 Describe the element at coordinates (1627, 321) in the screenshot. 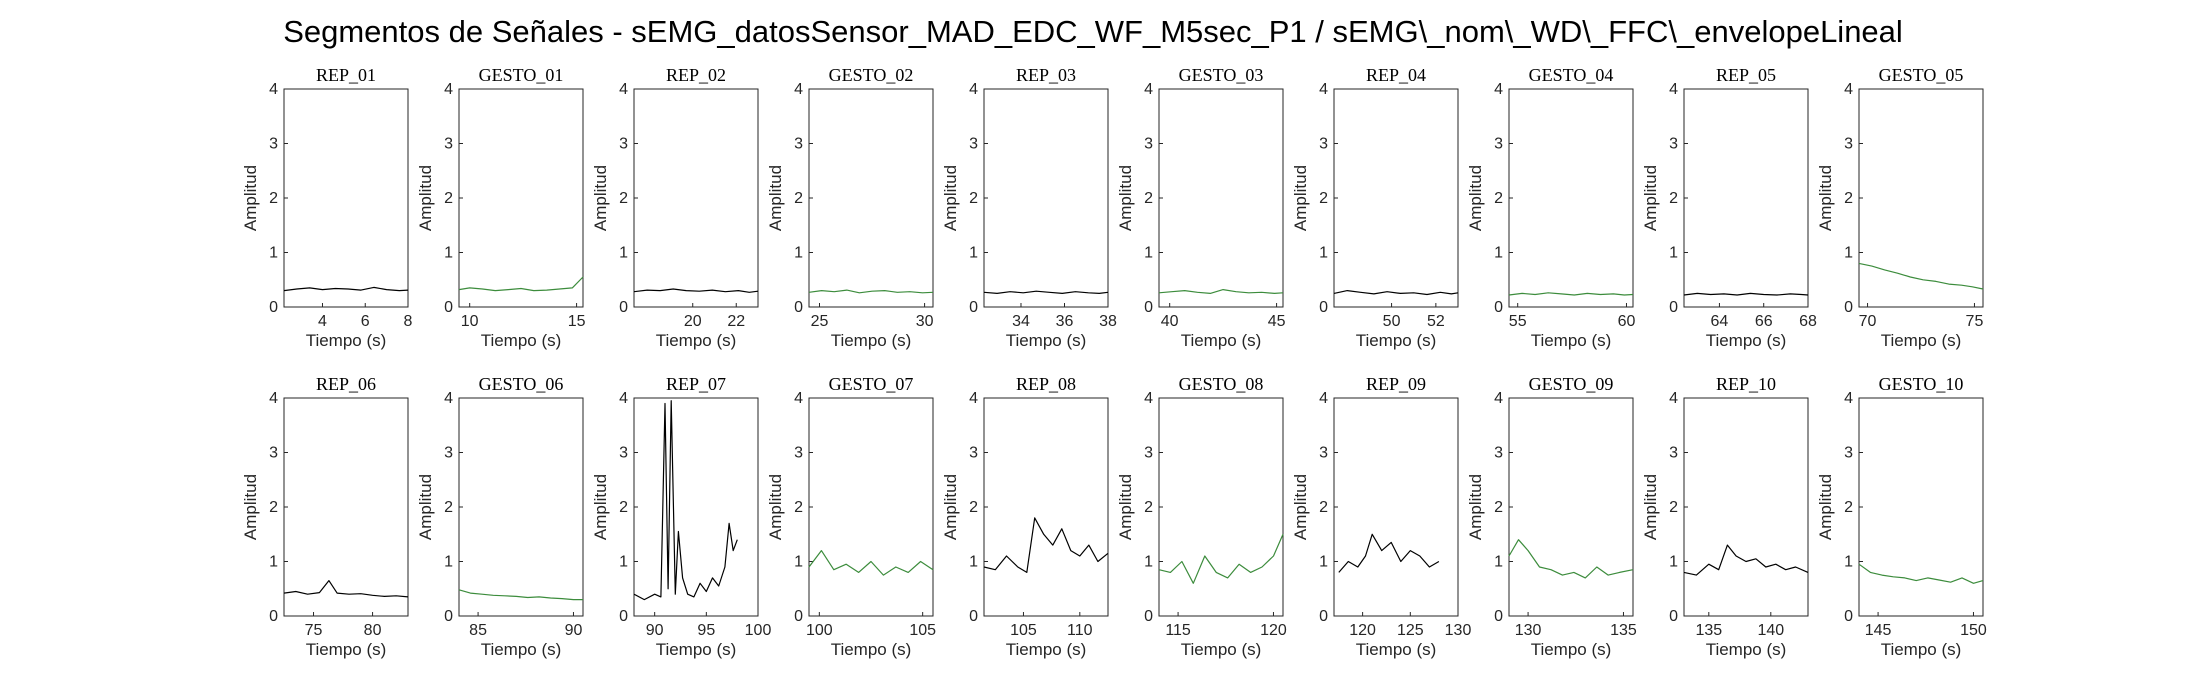

I see `x-tick-label: 60` at that location.